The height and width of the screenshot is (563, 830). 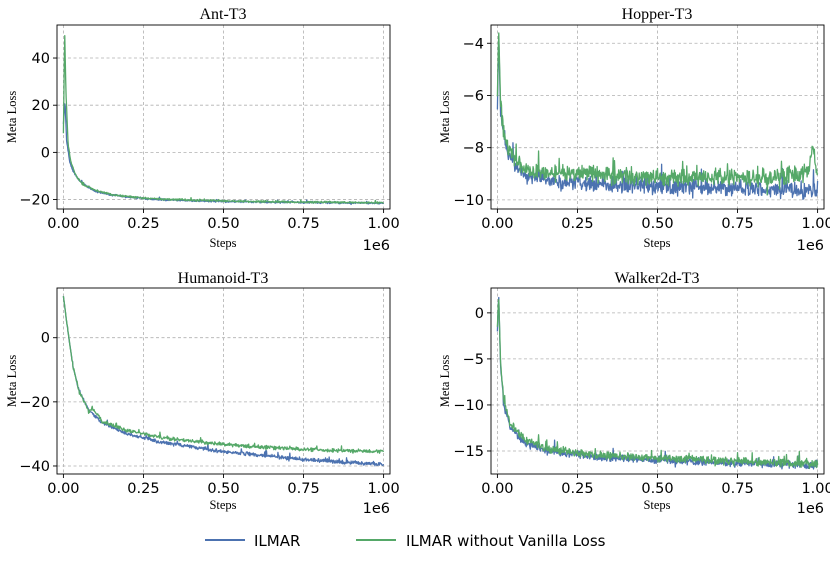 What do you see at coordinates (506, 541) in the screenshot?
I see `legend-label-ilmar-without-vanilla: ILMAR without Vanilla Loss` at bounding box center [506, 541].